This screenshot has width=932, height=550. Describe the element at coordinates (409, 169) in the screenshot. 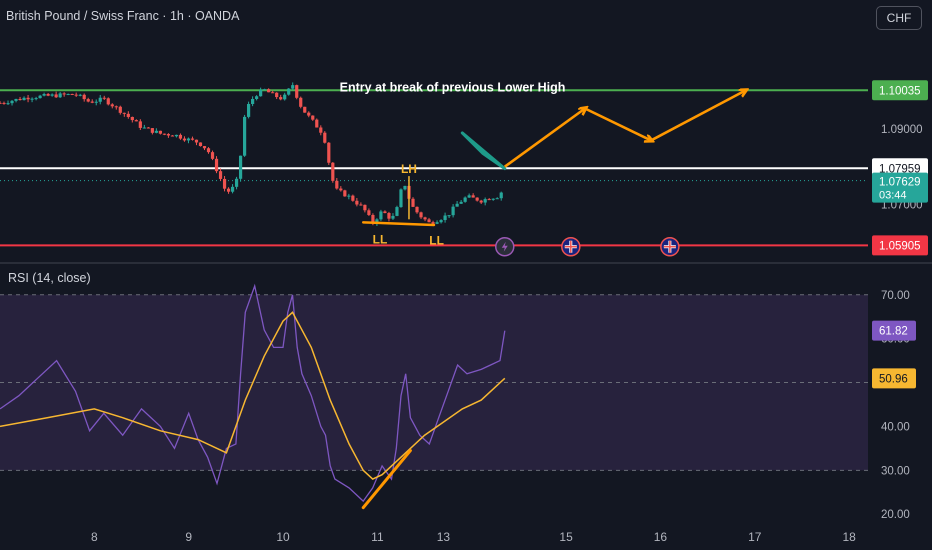

I see `swing-label: LH` at that location.